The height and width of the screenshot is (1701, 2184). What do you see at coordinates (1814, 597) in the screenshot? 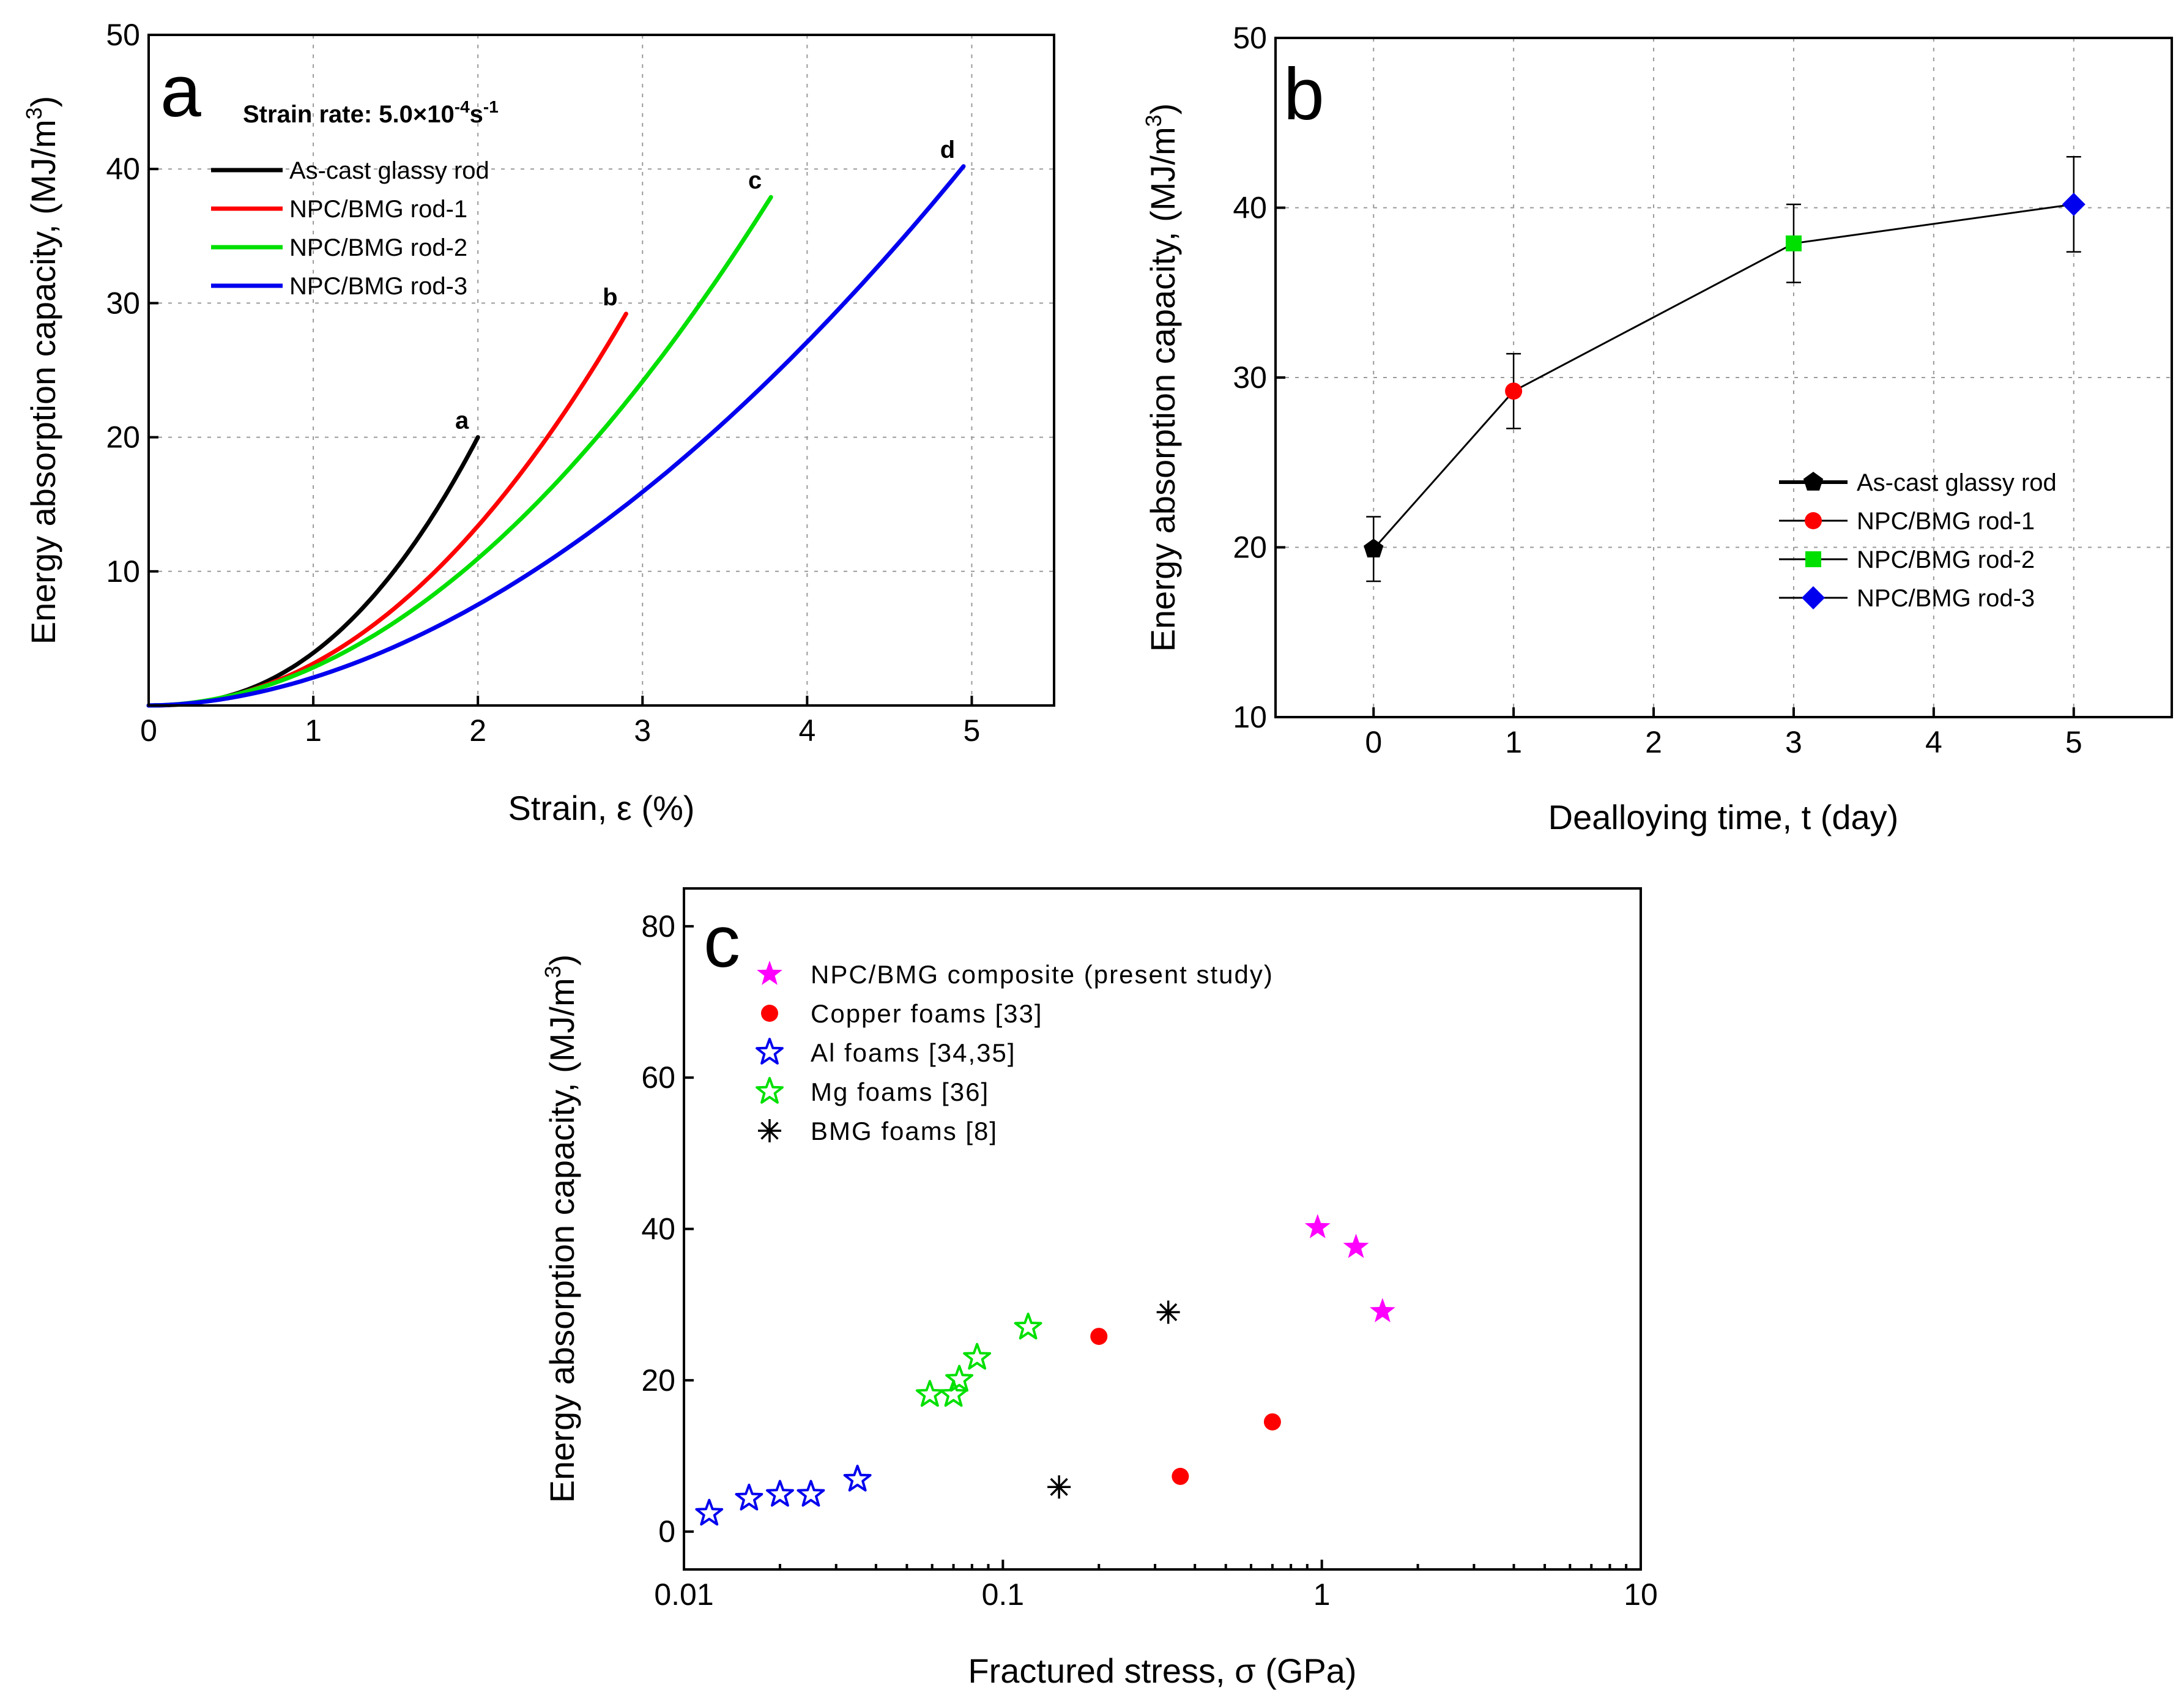
I see `legend-marker-diamond` at bounding box center [1814, 597].